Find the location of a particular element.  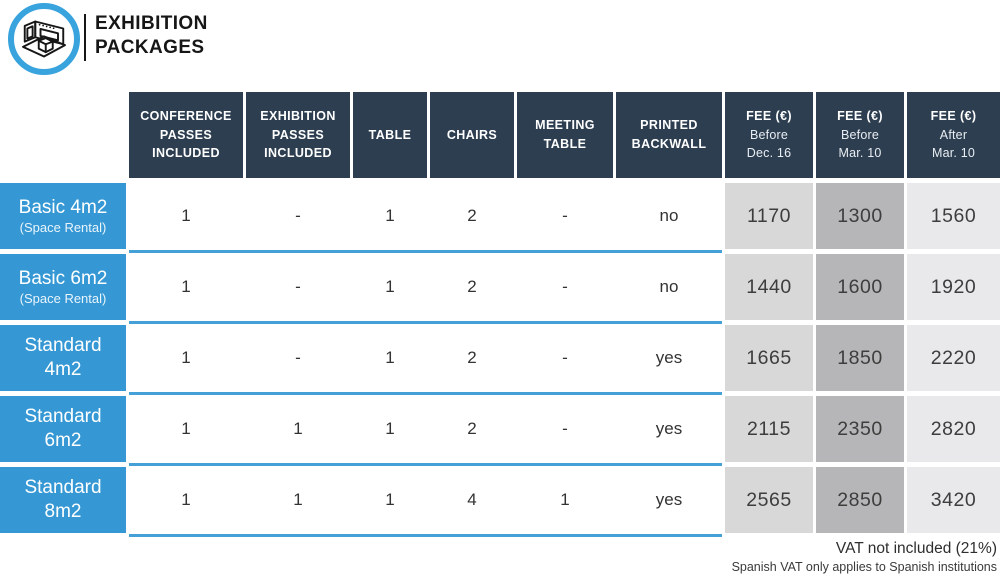

cell-fee-before-dec16: 1440 is located at coordinates (769, 287).